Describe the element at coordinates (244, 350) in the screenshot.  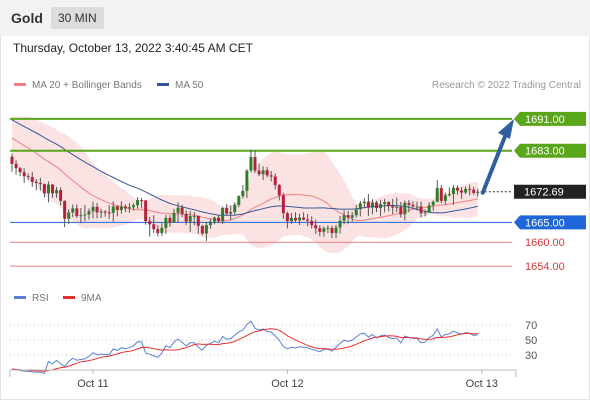
I see `rsi-ma-line` at that location.